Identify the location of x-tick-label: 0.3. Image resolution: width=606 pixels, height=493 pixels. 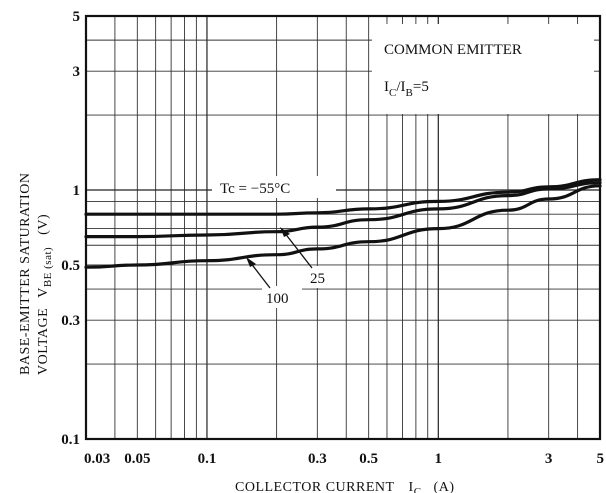
(317, 459).